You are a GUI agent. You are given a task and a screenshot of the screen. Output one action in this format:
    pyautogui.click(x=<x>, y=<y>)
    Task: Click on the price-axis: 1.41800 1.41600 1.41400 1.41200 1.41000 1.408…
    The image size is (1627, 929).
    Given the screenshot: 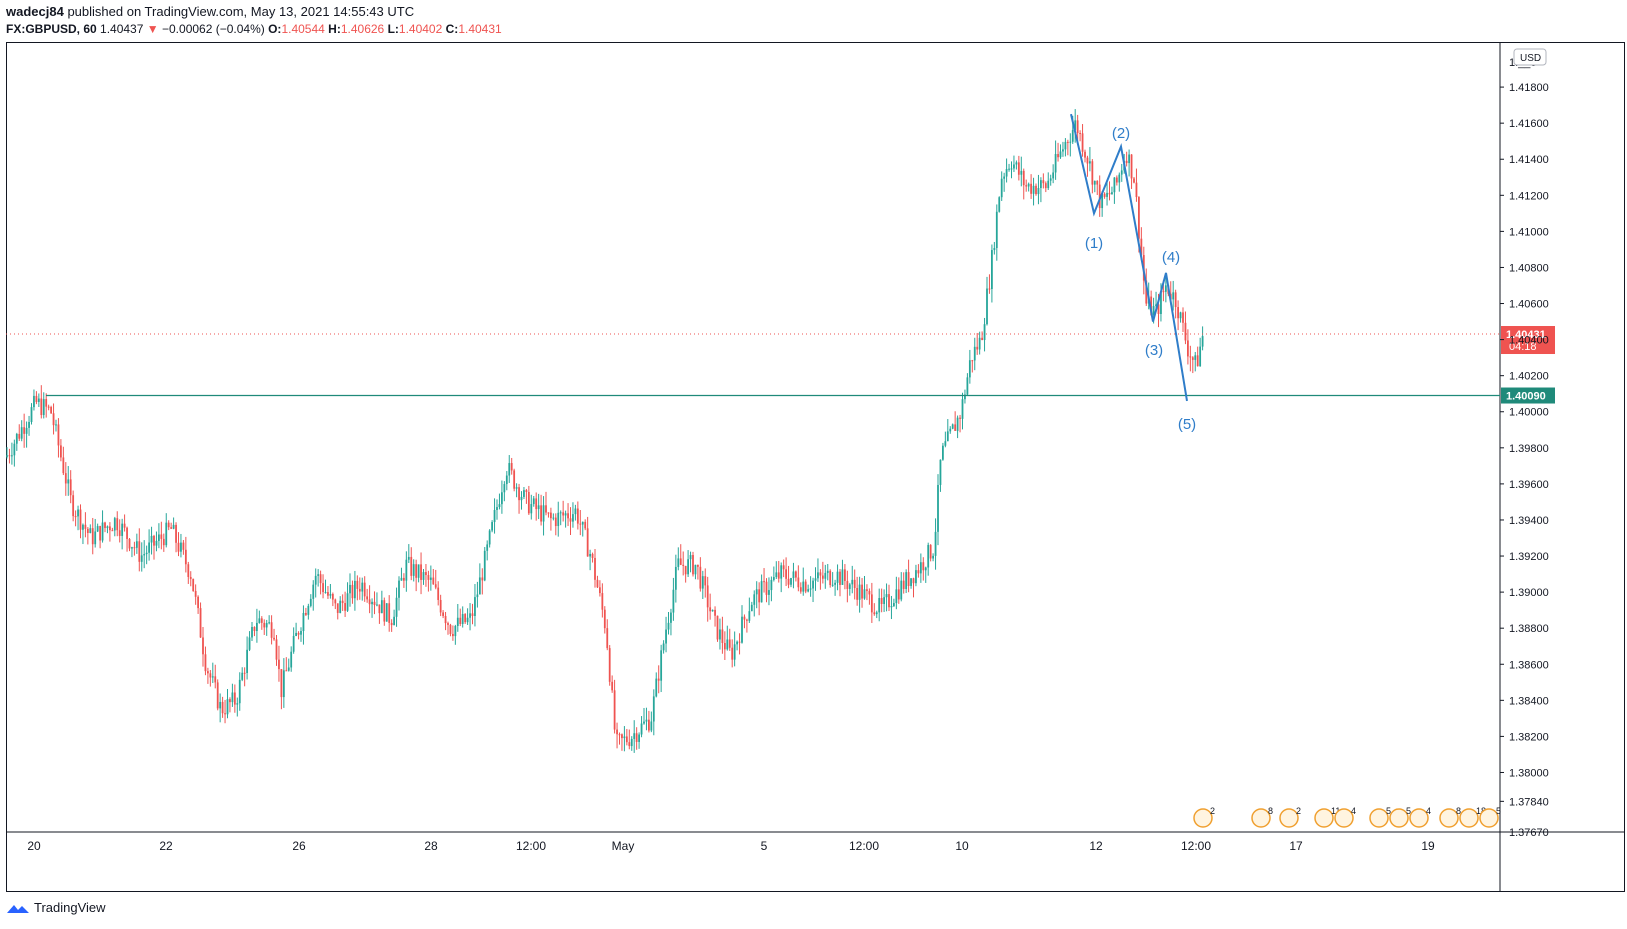 What is the action you would take?
    pyautogui.click(x=1524, y=443)
    